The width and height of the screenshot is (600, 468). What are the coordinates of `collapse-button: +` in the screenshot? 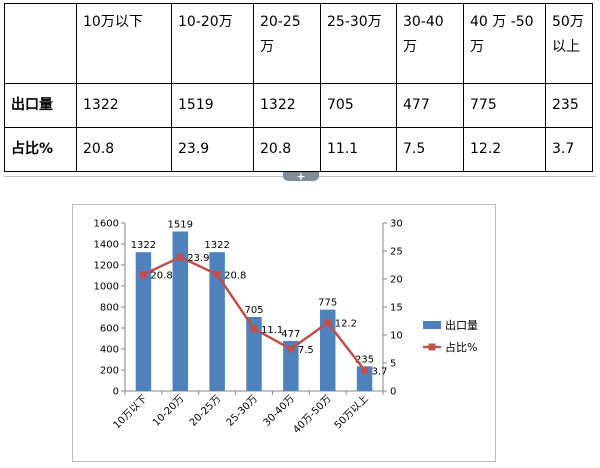 It's located at (301, 176).